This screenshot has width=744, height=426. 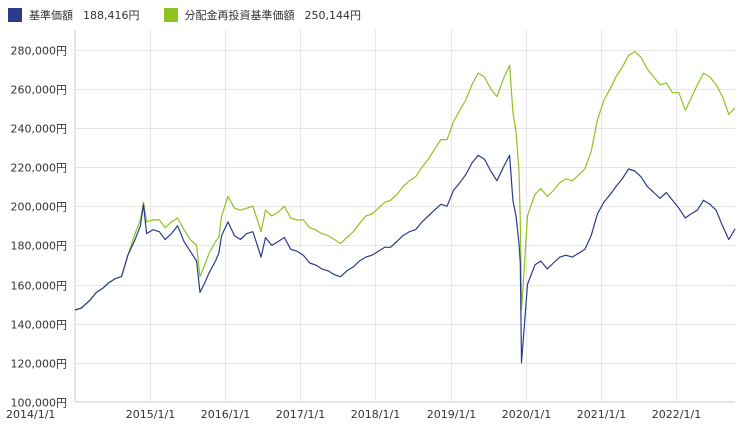 What do you see at coordinates (333, 15) in the screenshot?
I see `legend-value-reinvested: 250,144円` at bounding box center [333, 15].